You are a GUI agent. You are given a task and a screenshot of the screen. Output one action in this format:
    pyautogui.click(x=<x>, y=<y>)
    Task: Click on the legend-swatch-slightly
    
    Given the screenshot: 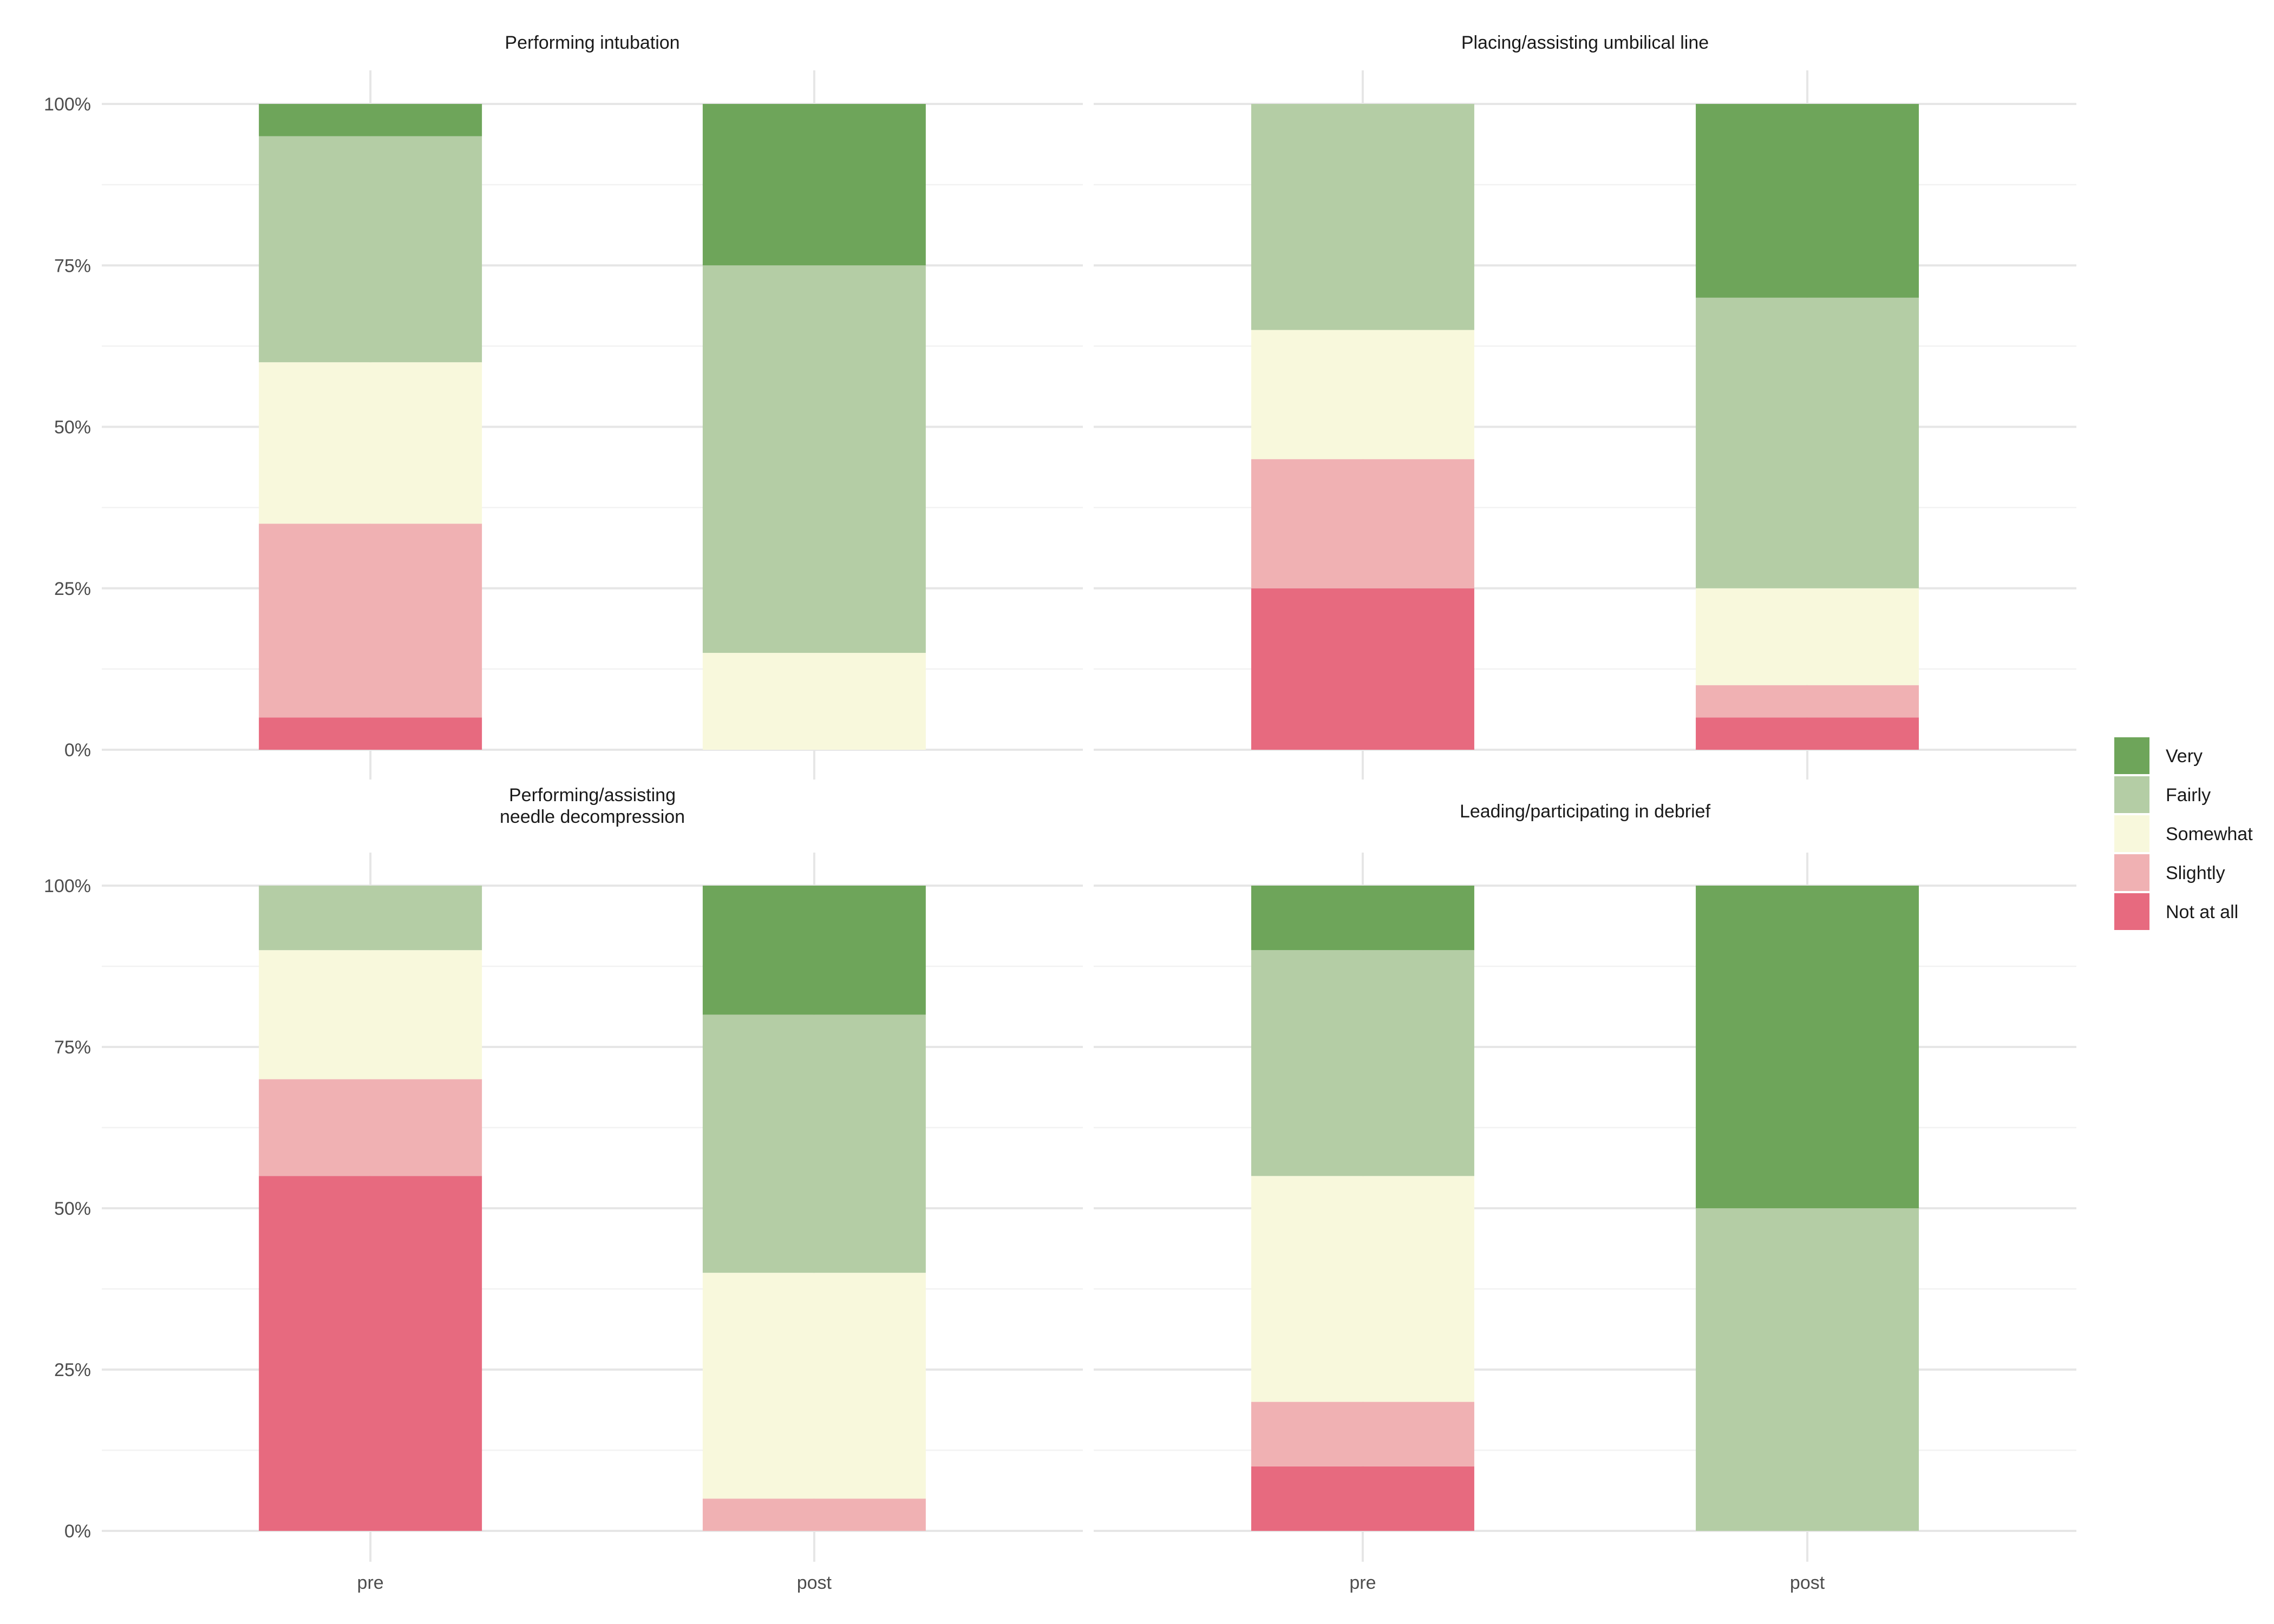 What is the action you would take?
    pyautogui.click(x=2132, y=872)
    